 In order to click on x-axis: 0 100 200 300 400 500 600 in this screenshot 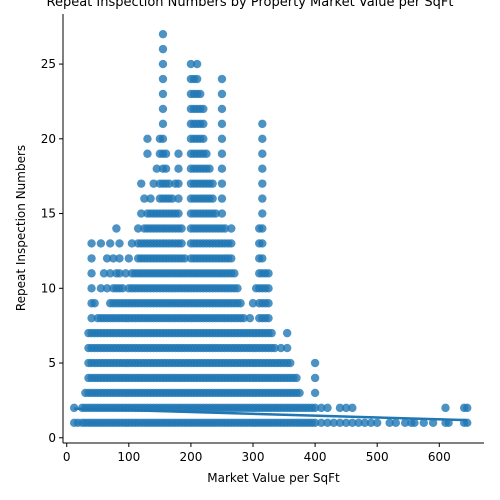, I will do `click(273, 453)`.